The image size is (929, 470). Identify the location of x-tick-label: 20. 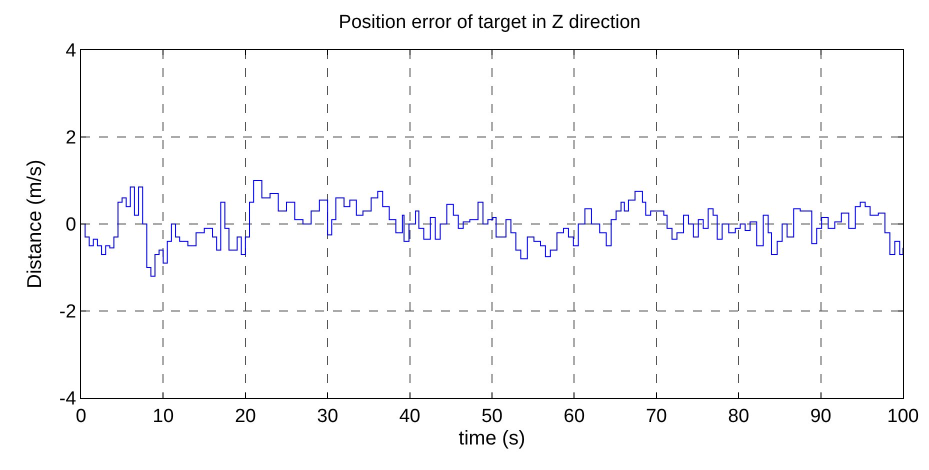
(245, 416).